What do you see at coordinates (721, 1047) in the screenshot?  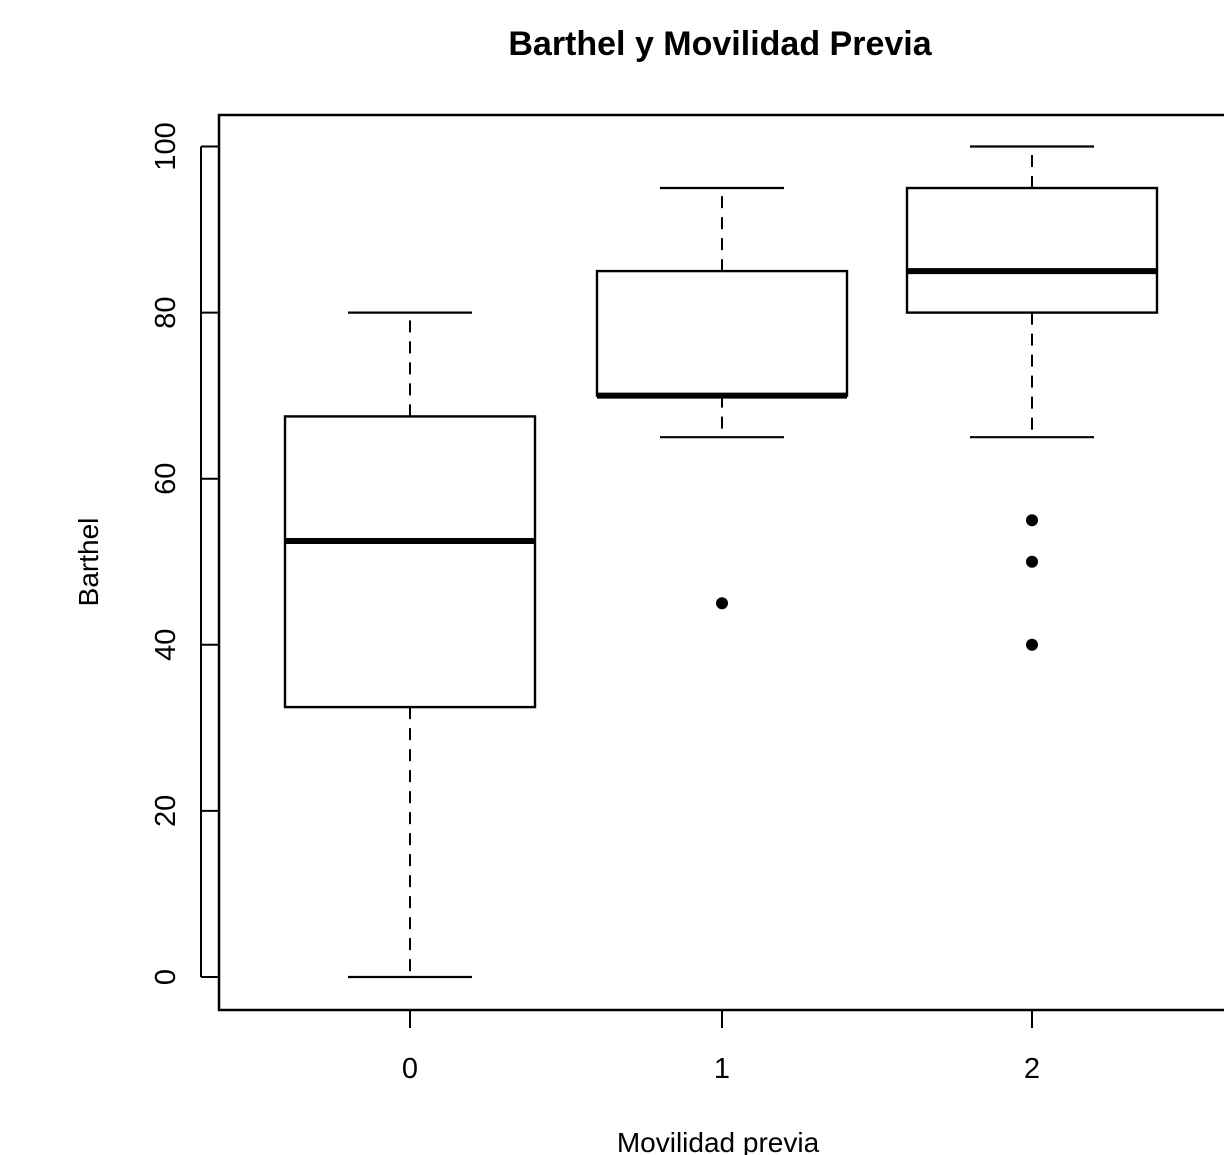 I see `x-axis: 0 1 2` at bounding box center [721, 1047].